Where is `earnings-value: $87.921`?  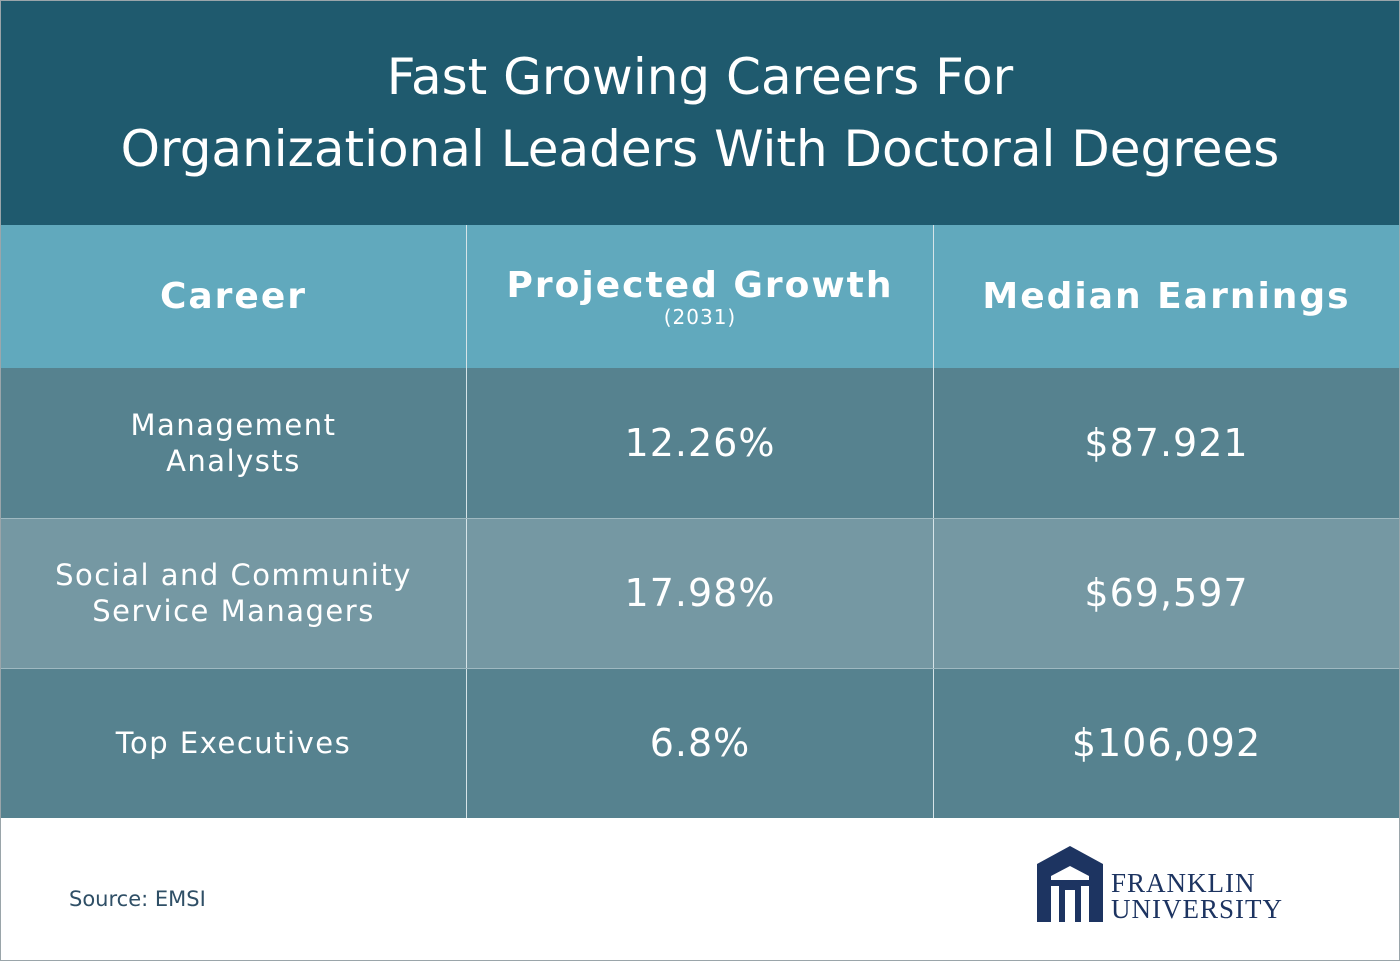
earnings-value: $87.921 is located at coordinates (1166, 443).